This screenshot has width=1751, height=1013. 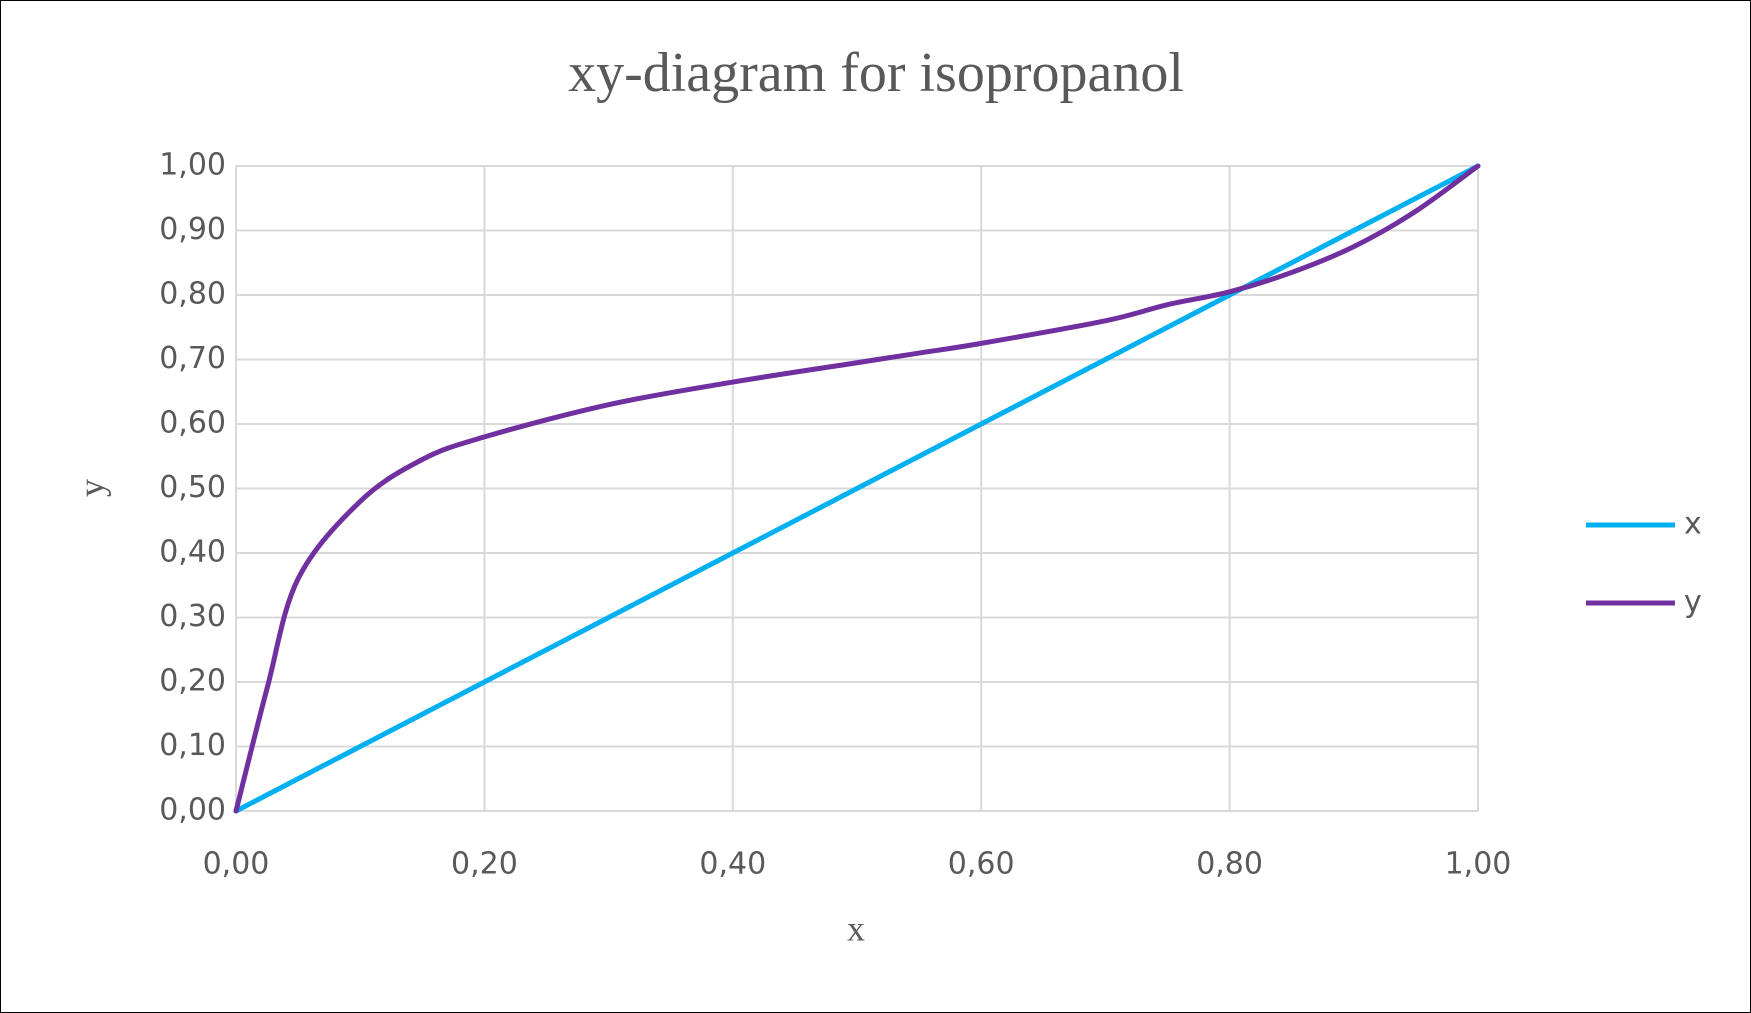 I want to click on legend-label: x, so click(x=1693, y=524).